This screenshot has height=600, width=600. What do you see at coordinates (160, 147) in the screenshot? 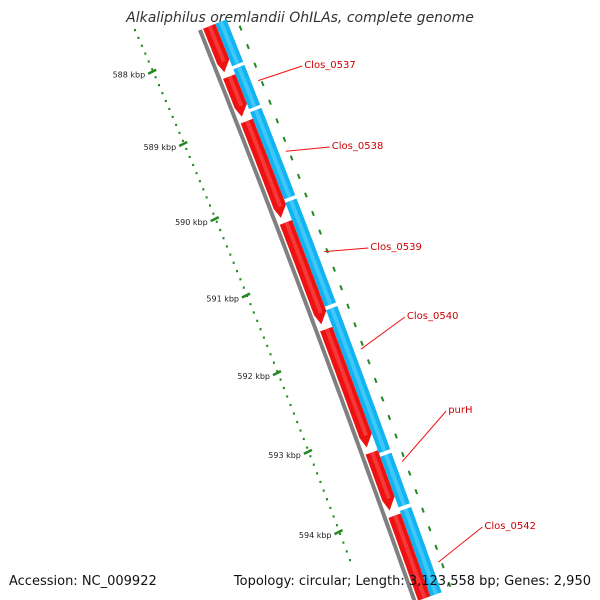
I see `scale-label: 589 kbp` at bounding box center [160, 147].